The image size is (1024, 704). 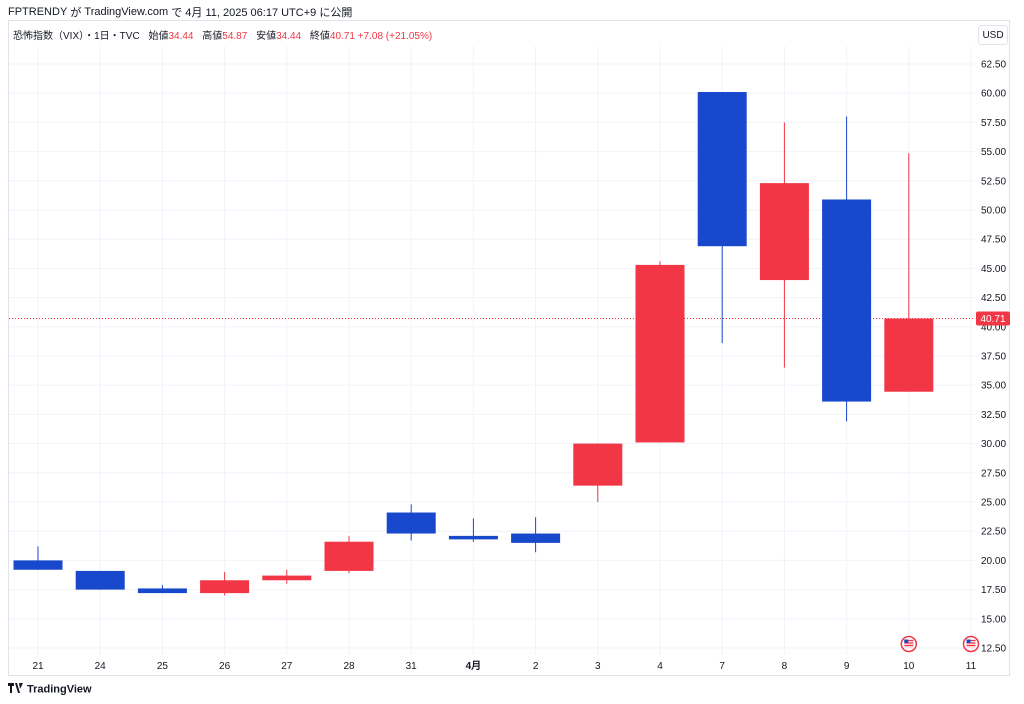 What do you see at coordinates (722, 666) in the screenshot?
I see `x-tick-label: 7` at bounding box center [722, 666].